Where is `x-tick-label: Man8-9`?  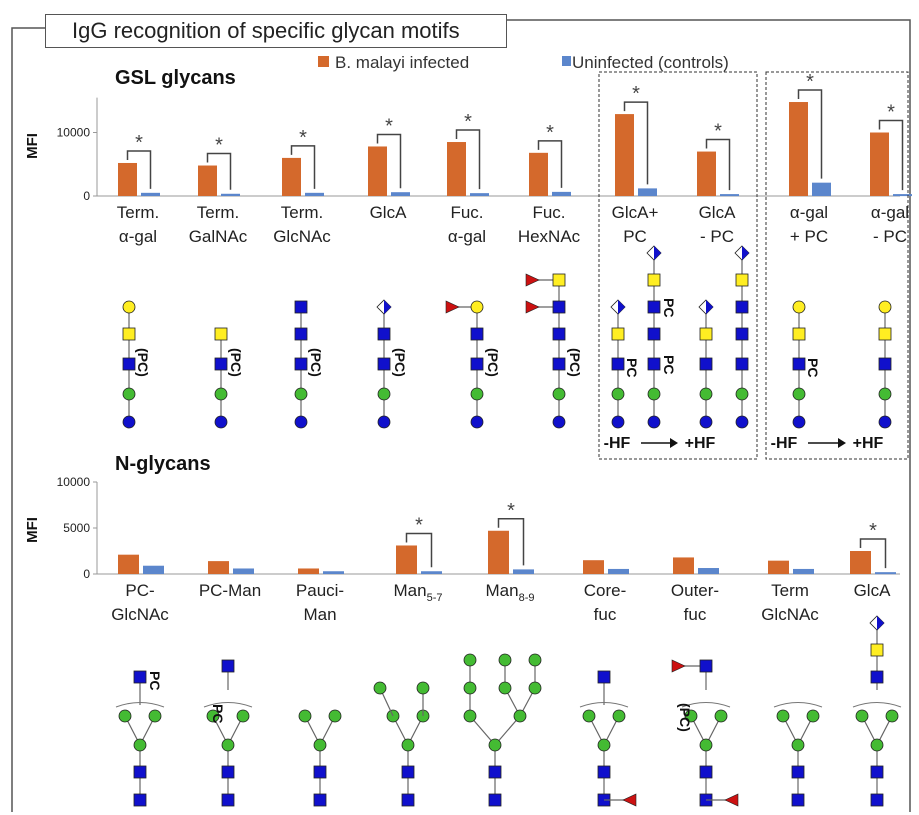
x-tick-label: Man8-9 is located at coordinates (510, 592).